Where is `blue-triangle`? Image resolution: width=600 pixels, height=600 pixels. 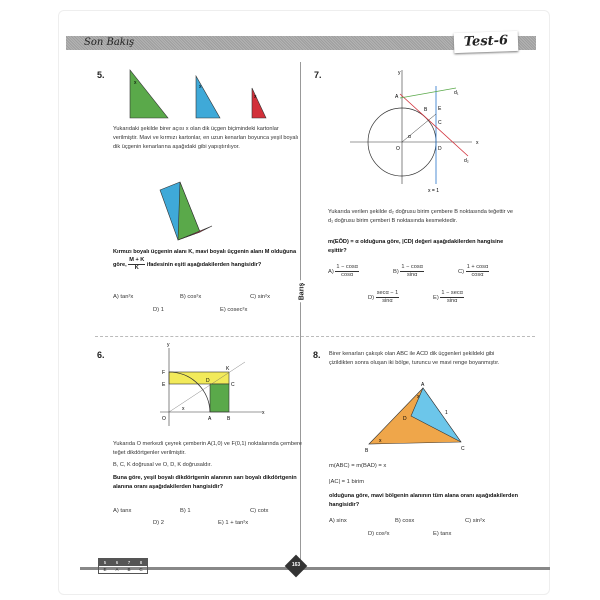 blue-triangle is located at coordinates (208, 96).